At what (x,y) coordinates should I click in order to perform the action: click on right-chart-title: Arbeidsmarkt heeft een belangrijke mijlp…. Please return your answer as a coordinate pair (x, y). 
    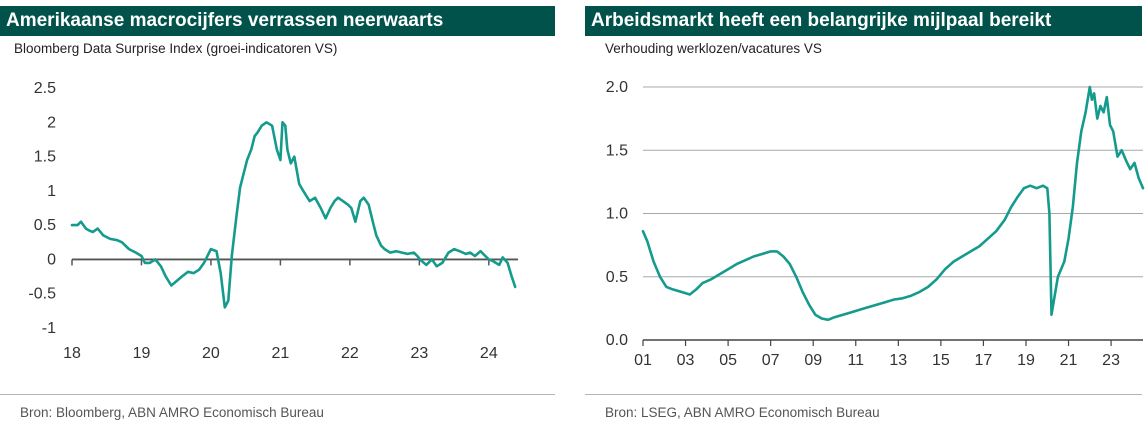
    Looking at the image, I should click on (863, 21).